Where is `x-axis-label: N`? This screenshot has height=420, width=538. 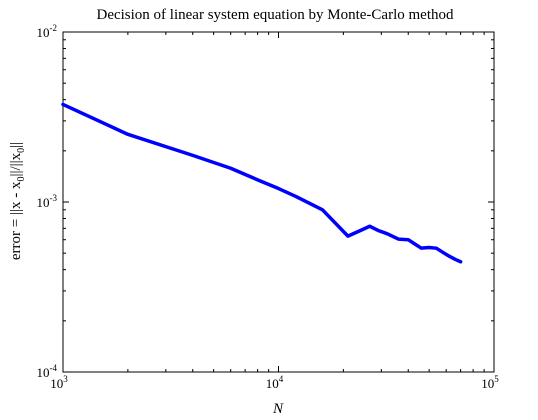 x-axis-label: N is located at coordinates (278, 409).